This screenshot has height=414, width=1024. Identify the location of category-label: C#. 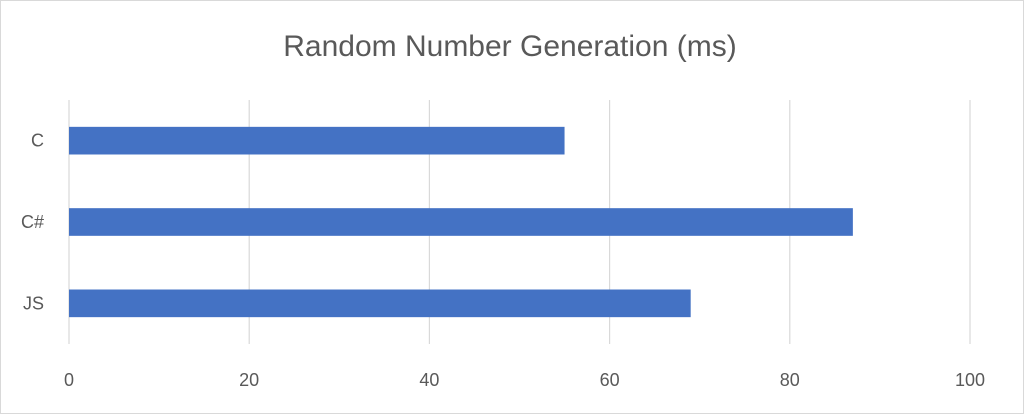
(32, 222).